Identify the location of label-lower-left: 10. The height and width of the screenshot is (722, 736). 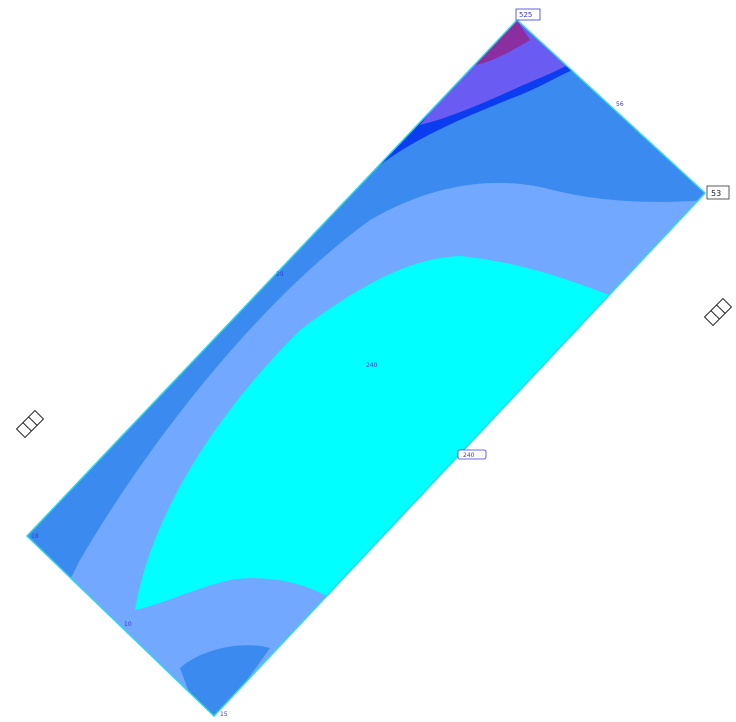
(128, 624).